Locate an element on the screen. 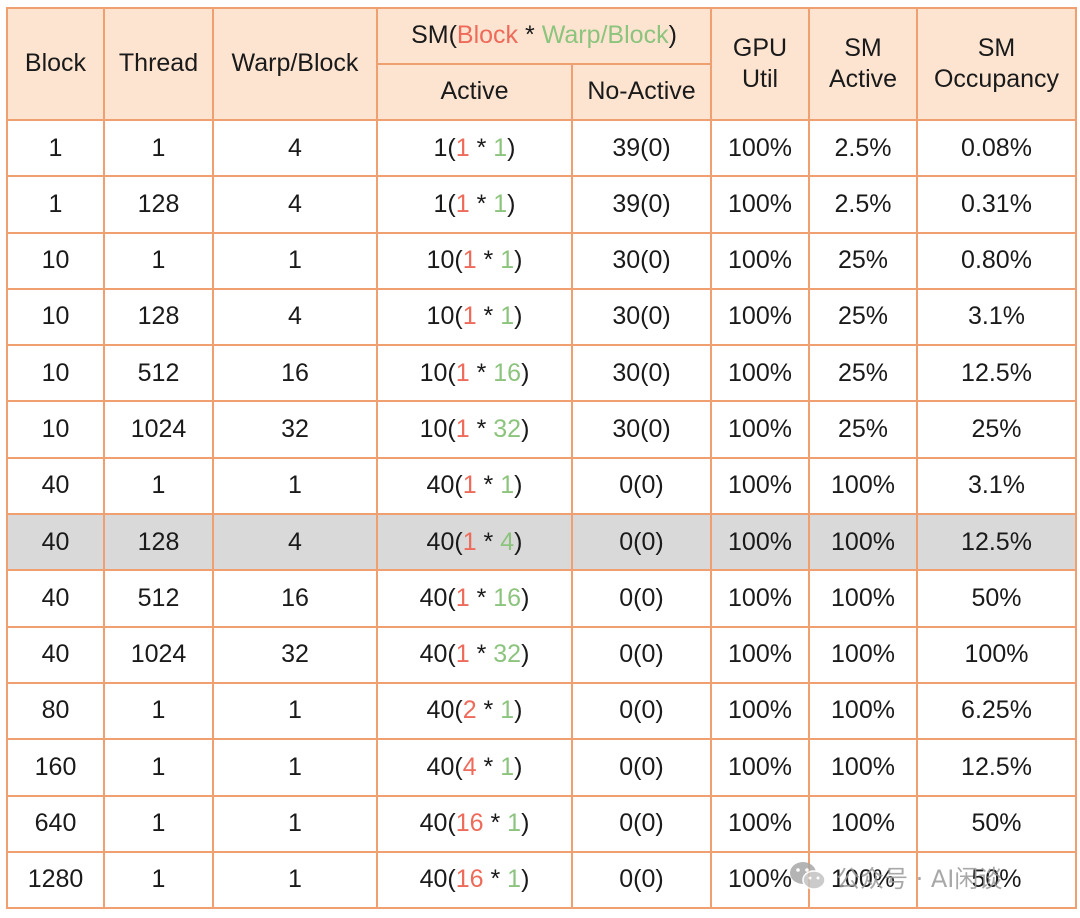 The width and height of the screenshot is (1080, 918). cell-sm-occupancy: 50% is located at coordinates (996, 823).